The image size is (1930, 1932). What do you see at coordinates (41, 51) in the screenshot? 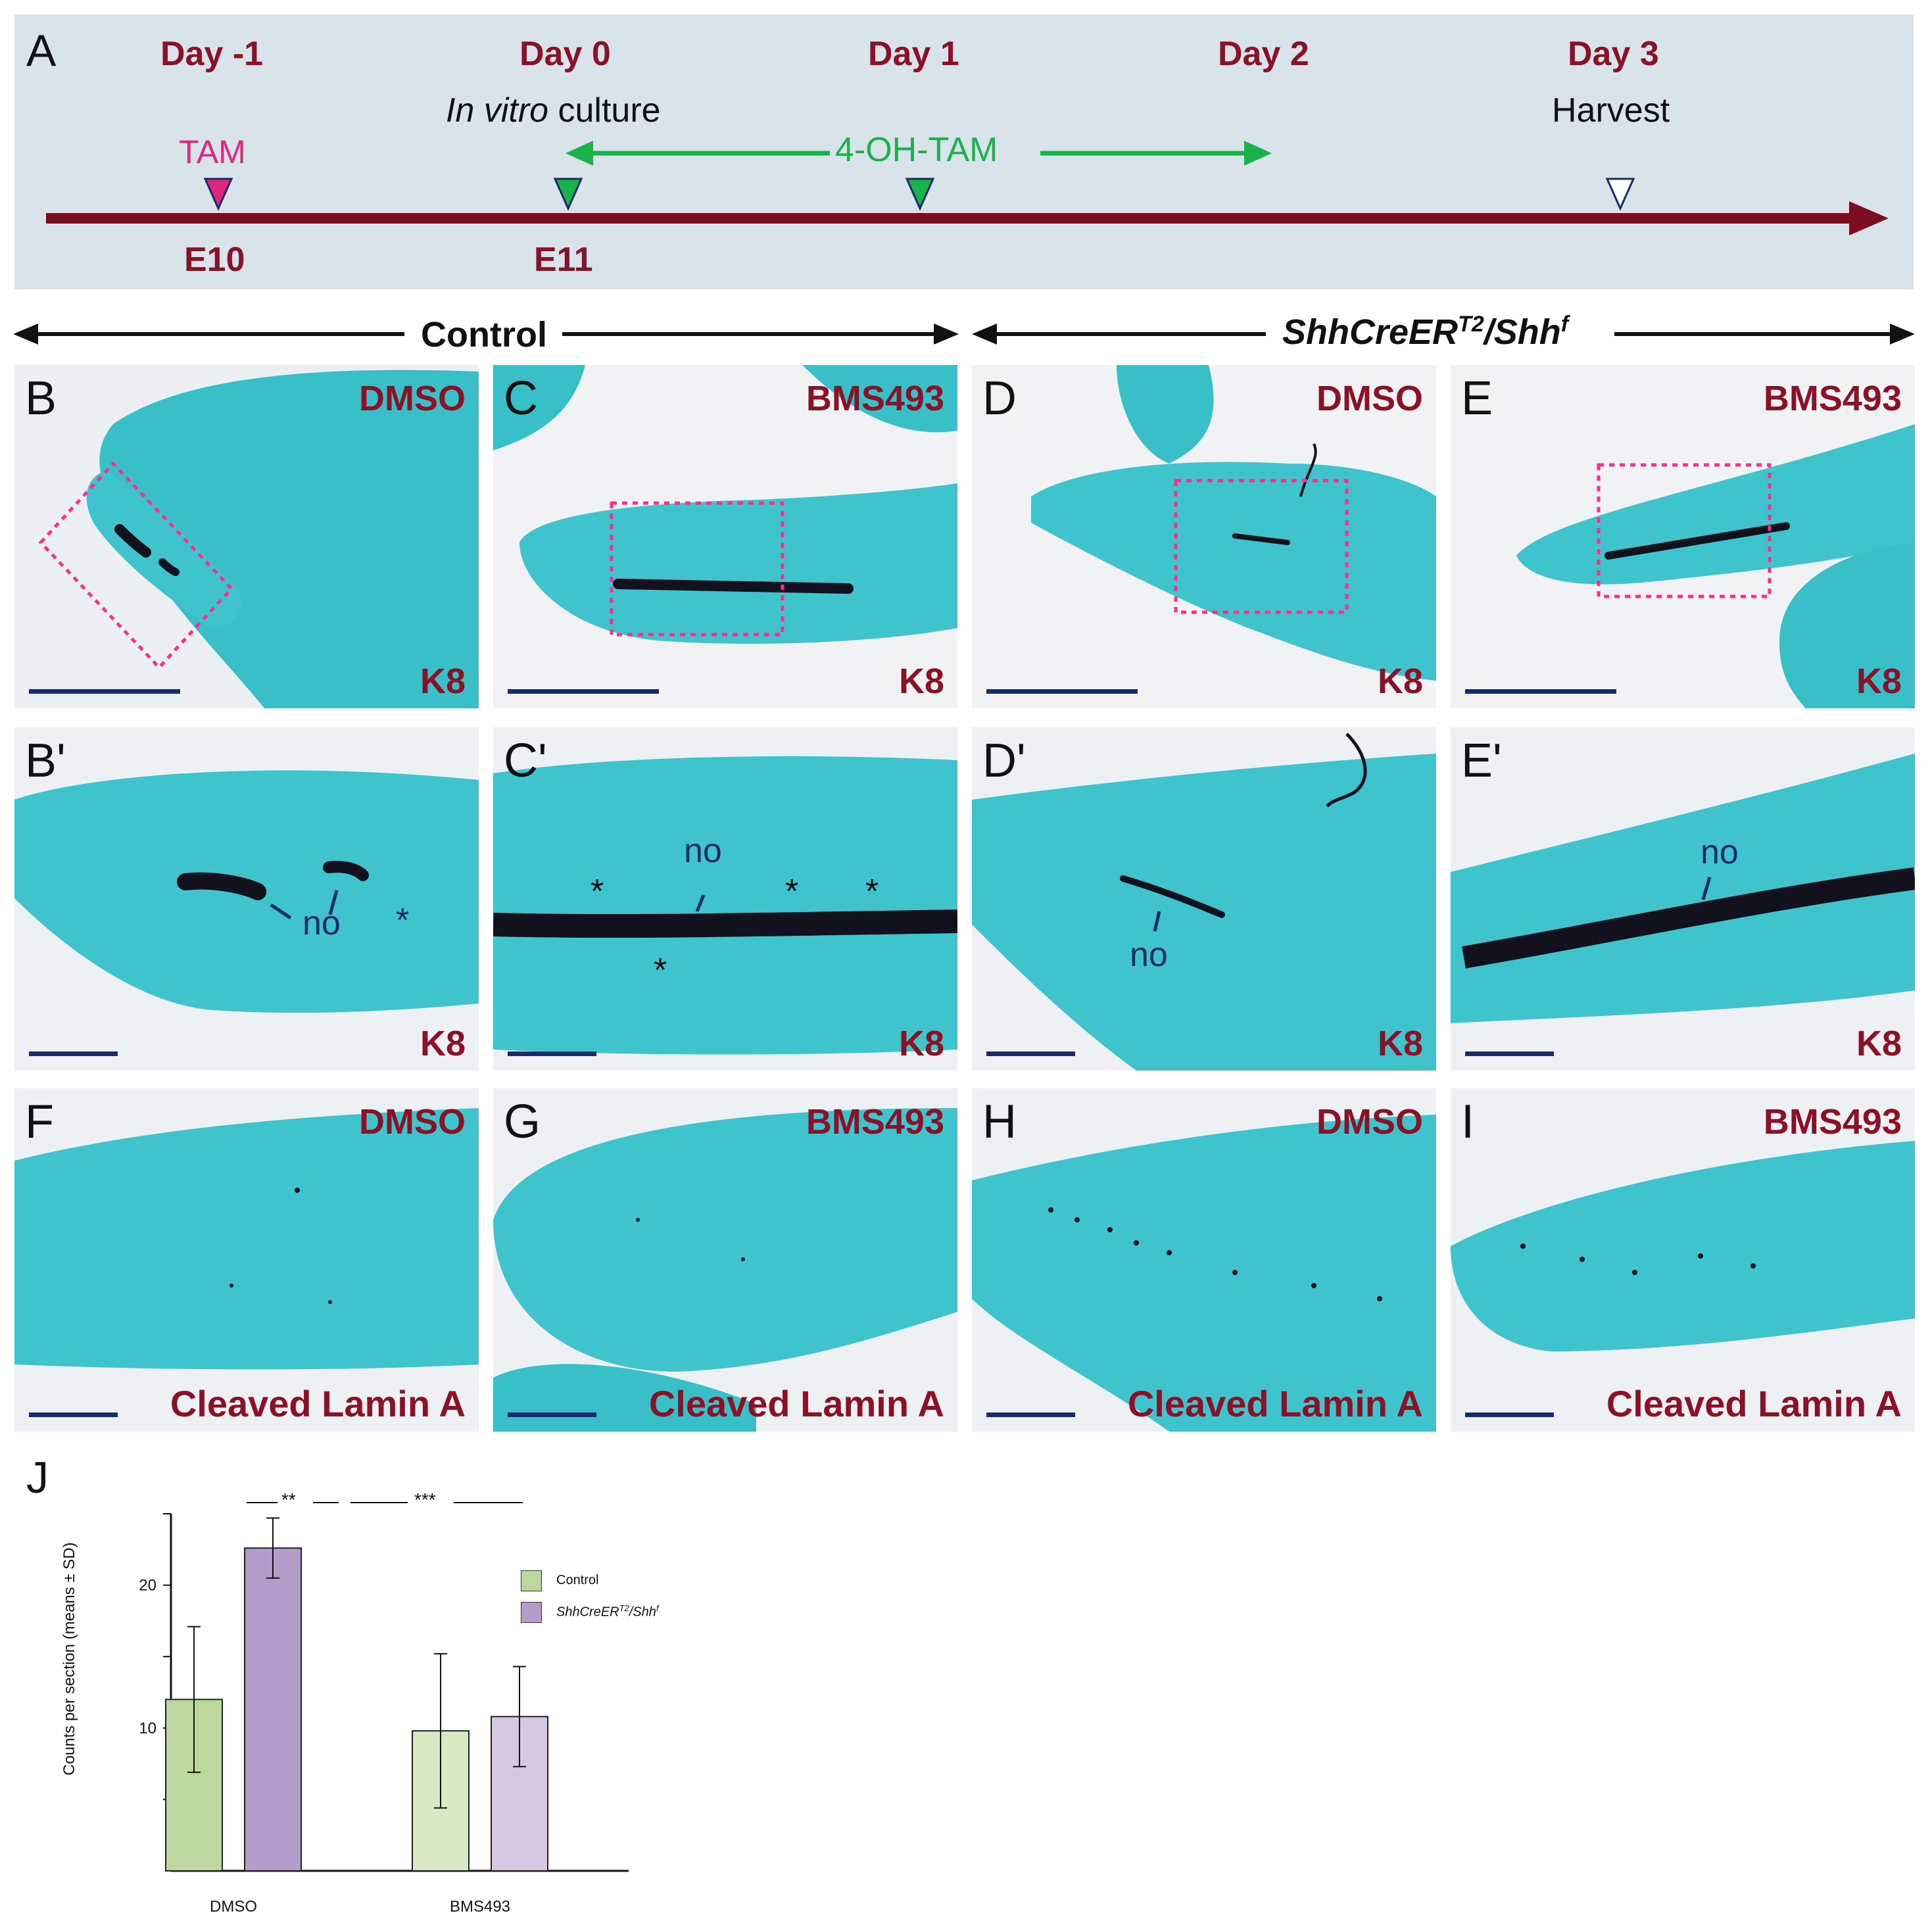
I see `panel-letter-a: A` at bounding box center [41, 51].